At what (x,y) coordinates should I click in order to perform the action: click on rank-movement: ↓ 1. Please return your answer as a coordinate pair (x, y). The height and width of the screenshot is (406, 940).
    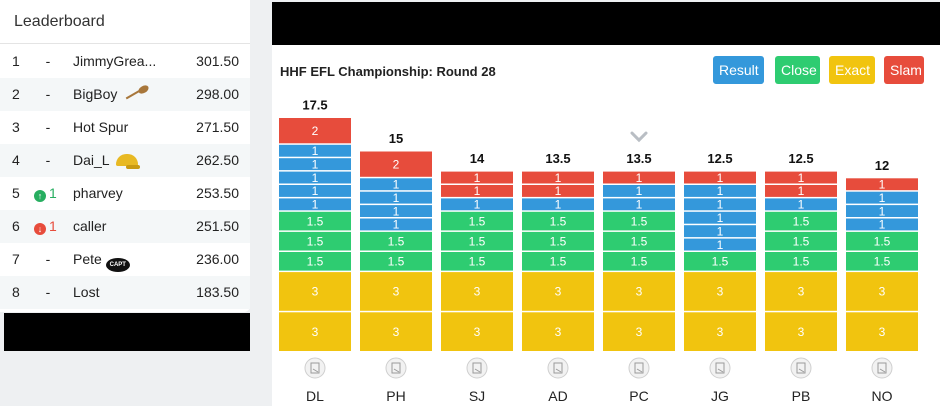
    Looking at the image, I should click on (49, 226).